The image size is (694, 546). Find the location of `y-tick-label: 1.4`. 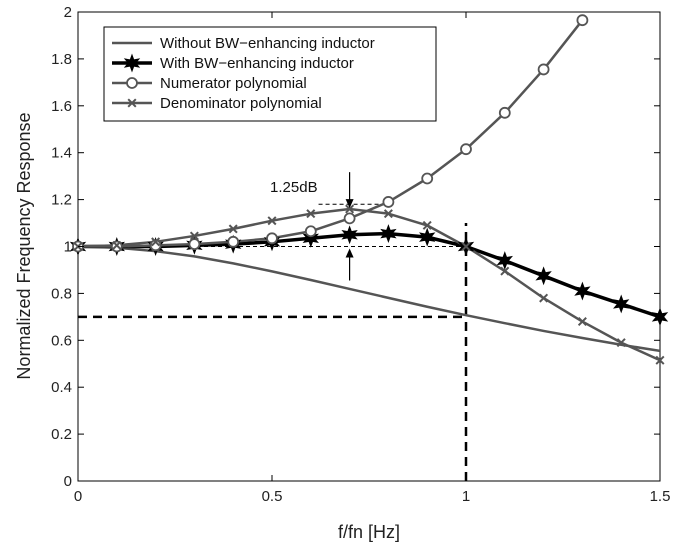

y-tick-label: 1.4 is located at coordinates (61, 153).